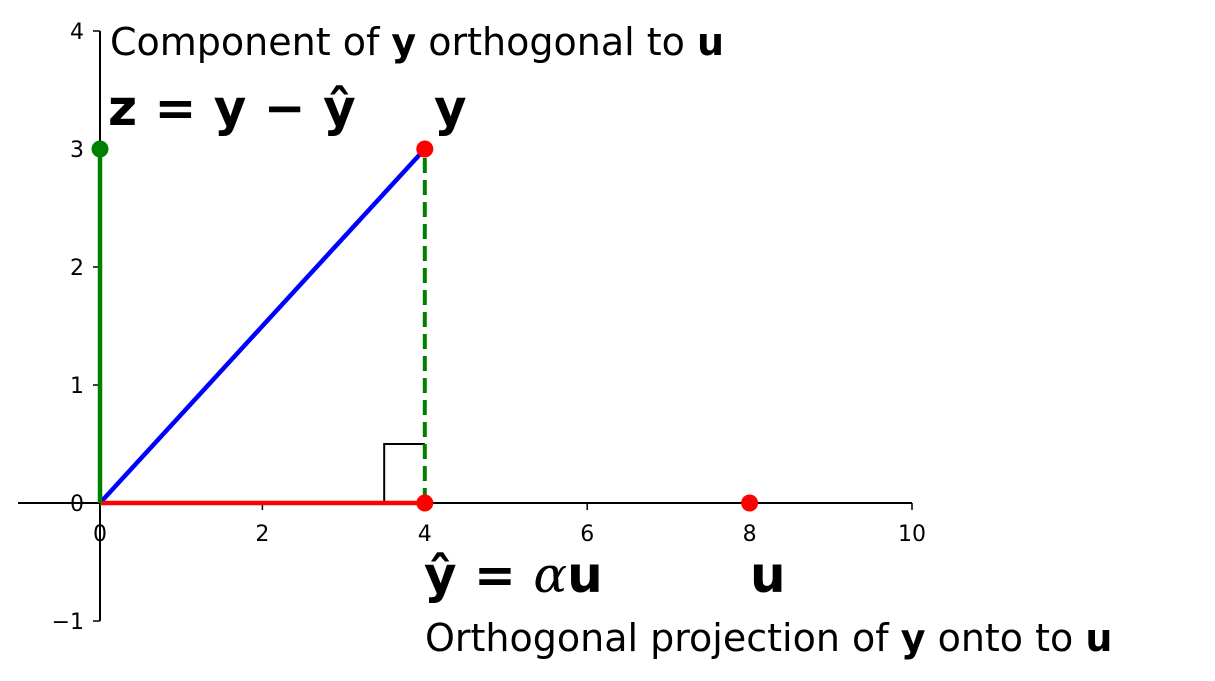 This screenshot has height=681, width=1215. I want to click on vector-y, so click(262, 326).